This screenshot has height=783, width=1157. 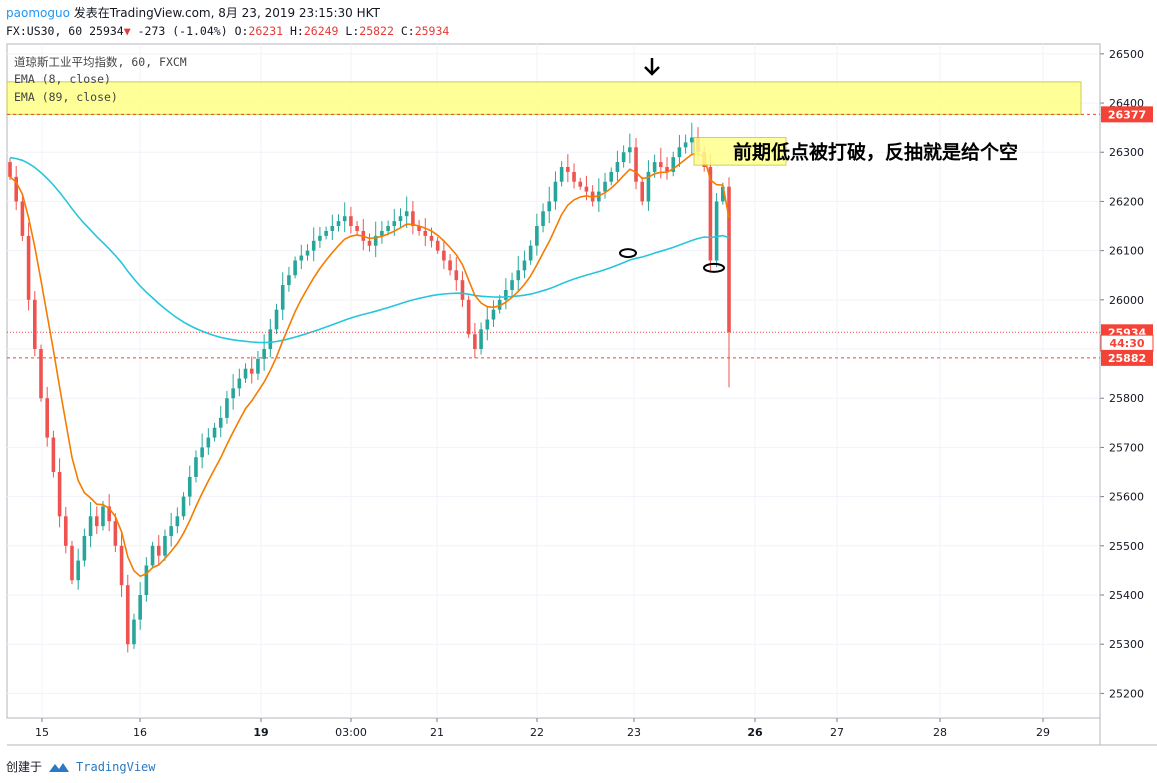 What do you see at coordinates (296, 31) in the screenshot?
I see `high-label: H:` at bounding box center [296, 31].